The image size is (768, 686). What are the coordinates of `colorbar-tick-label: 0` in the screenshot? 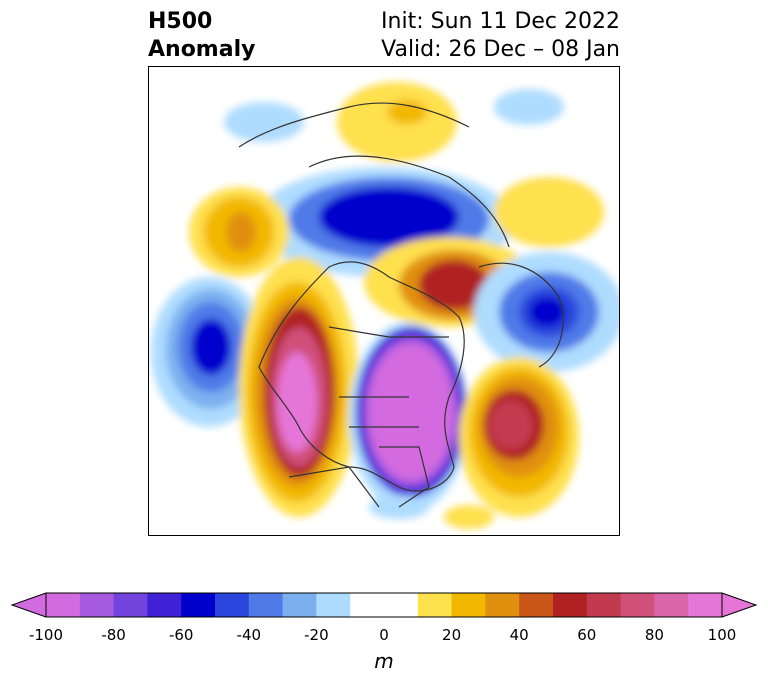 It's located at (384, 635).